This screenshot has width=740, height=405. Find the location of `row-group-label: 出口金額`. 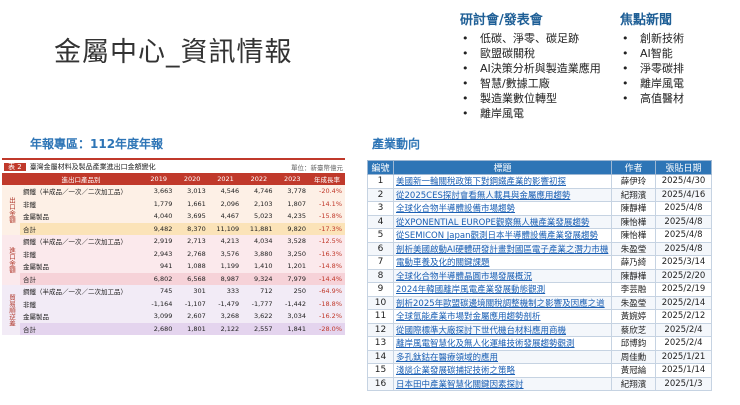

row-group-label: 出口金額 is located at coordinates (11, 210).